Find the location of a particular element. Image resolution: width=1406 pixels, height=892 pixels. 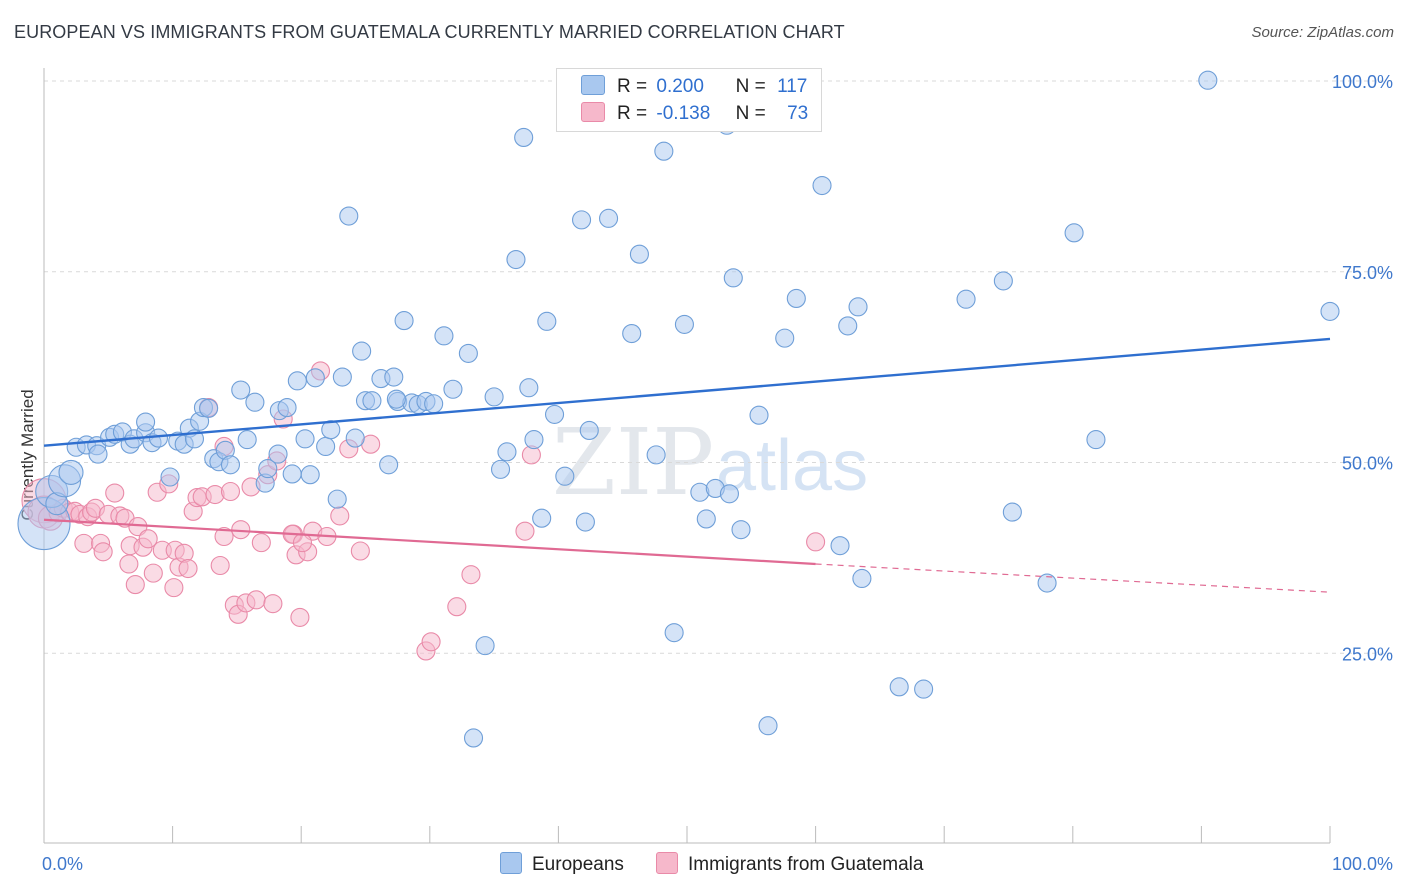

legend-row-europeans: R = 0.200 N = 117 is located at coordinates (694, 87).